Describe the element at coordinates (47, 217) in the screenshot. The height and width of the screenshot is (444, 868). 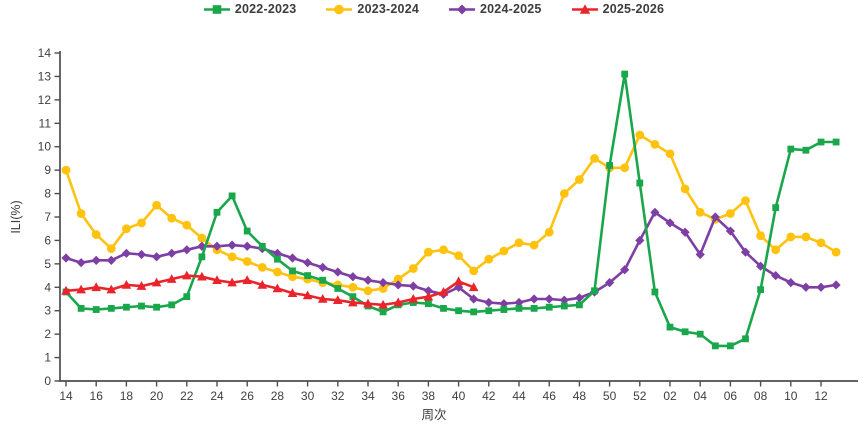
I see `y-tick-label: 7` at that location.